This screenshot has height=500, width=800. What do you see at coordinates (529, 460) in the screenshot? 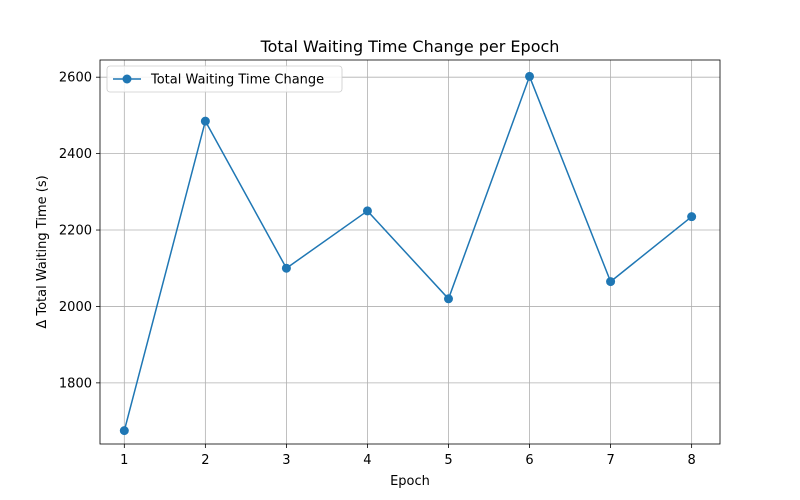
I see `x-tick-label: 6` at bounding box center [529, 460].